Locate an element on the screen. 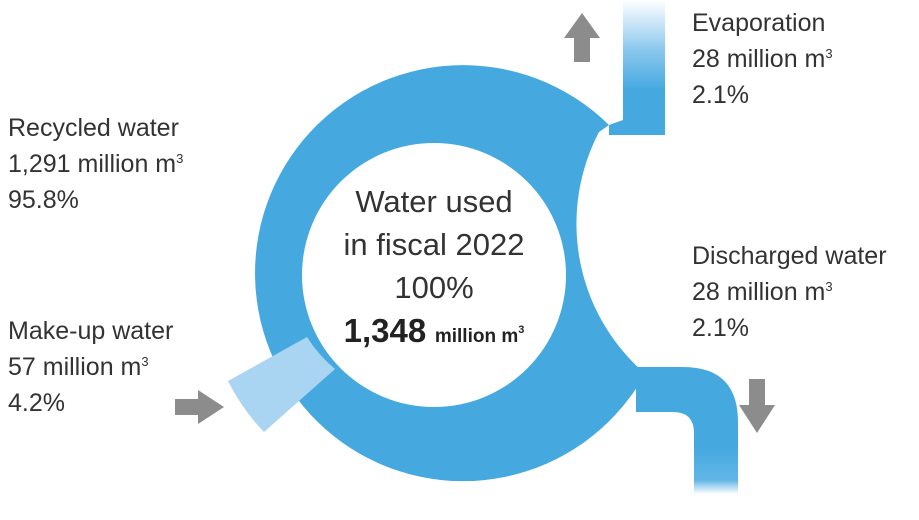 This screenshot has width=919, height=520. discharged-water-pipe is located at coordinates (687, 408).